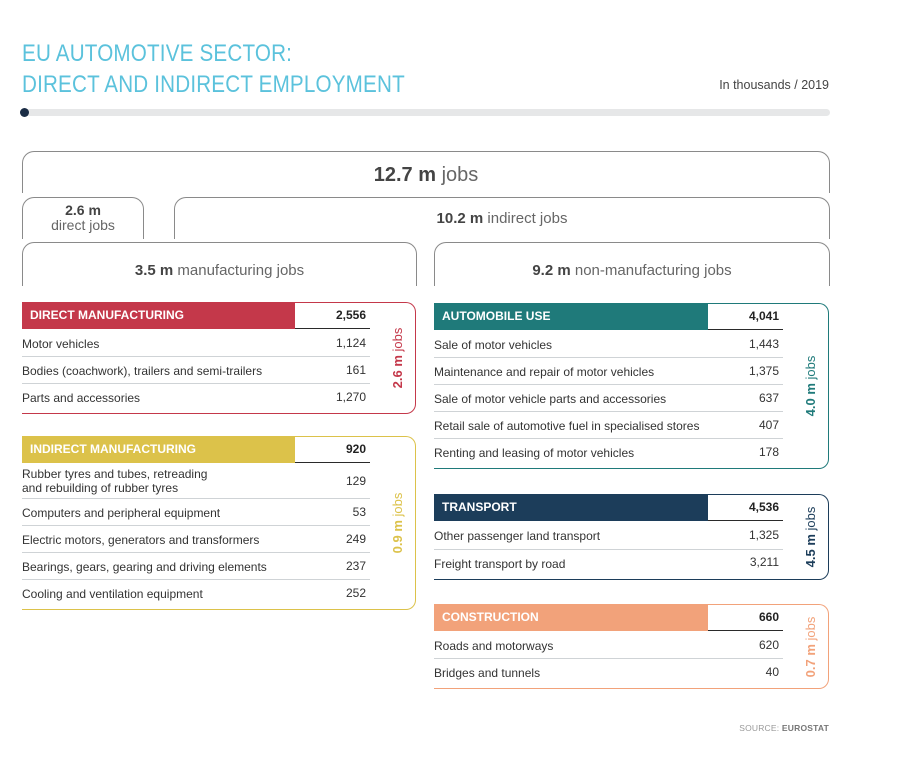  Describe the element at coordinates (355, 480) in the screenshot. I see `row-value: 129` at that location.